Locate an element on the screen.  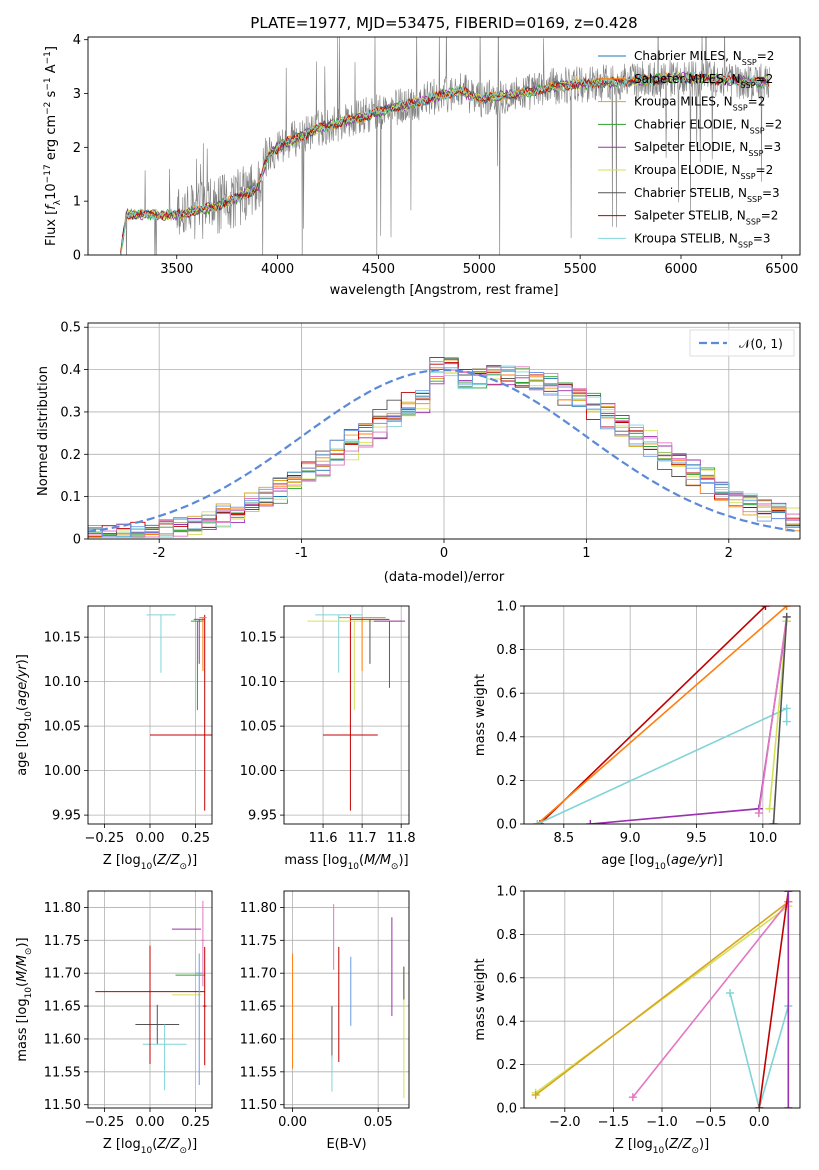
legend-label-main: Salpeter STELIB, N is located at coordinates (690, 216).